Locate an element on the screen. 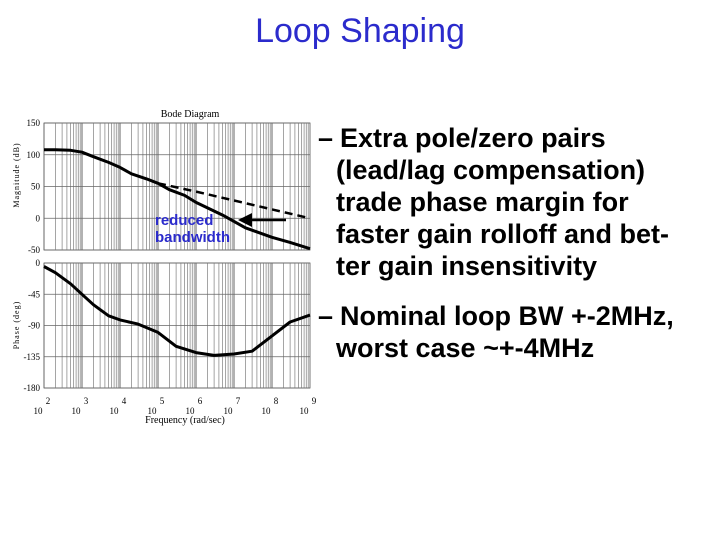  y-tick-label: -45 is located at coordinates (34, 294).